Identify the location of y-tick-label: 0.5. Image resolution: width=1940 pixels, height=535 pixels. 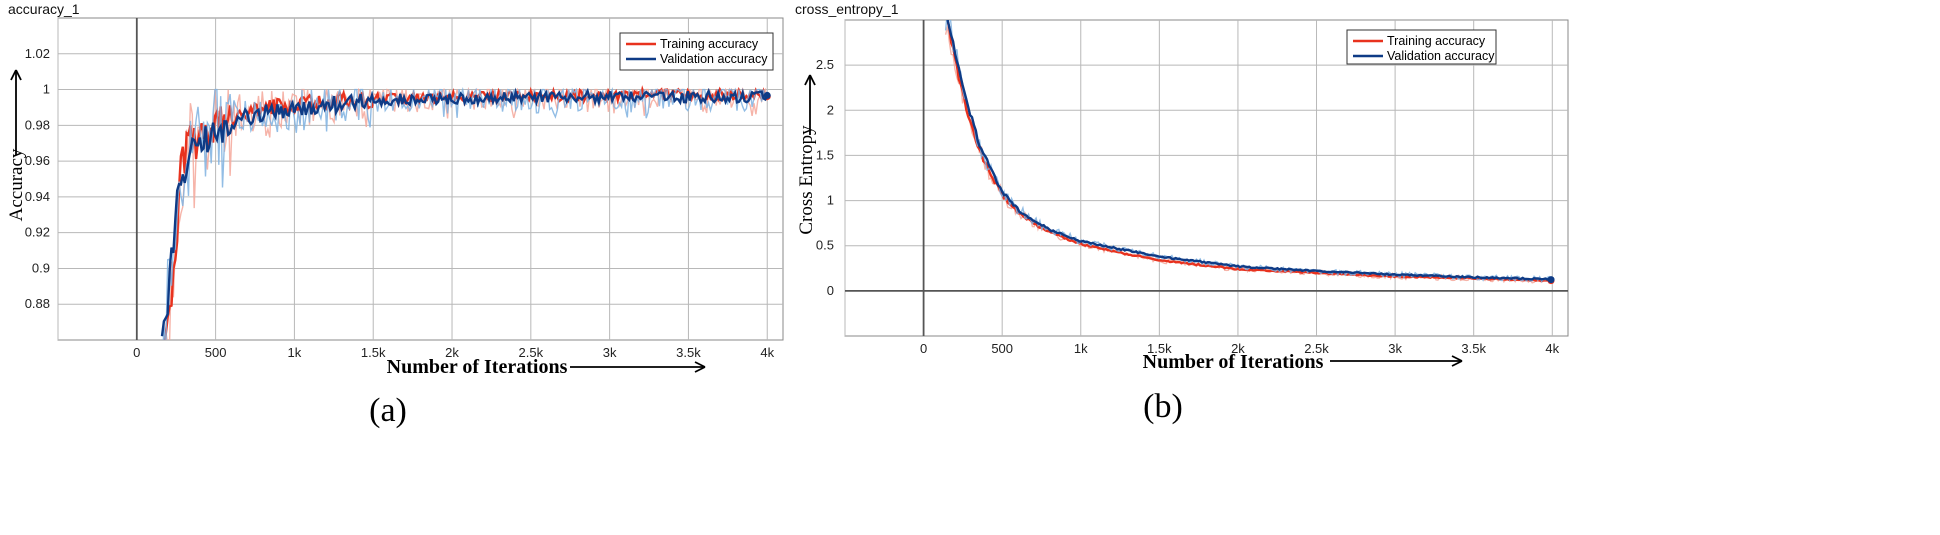
(825, 245).